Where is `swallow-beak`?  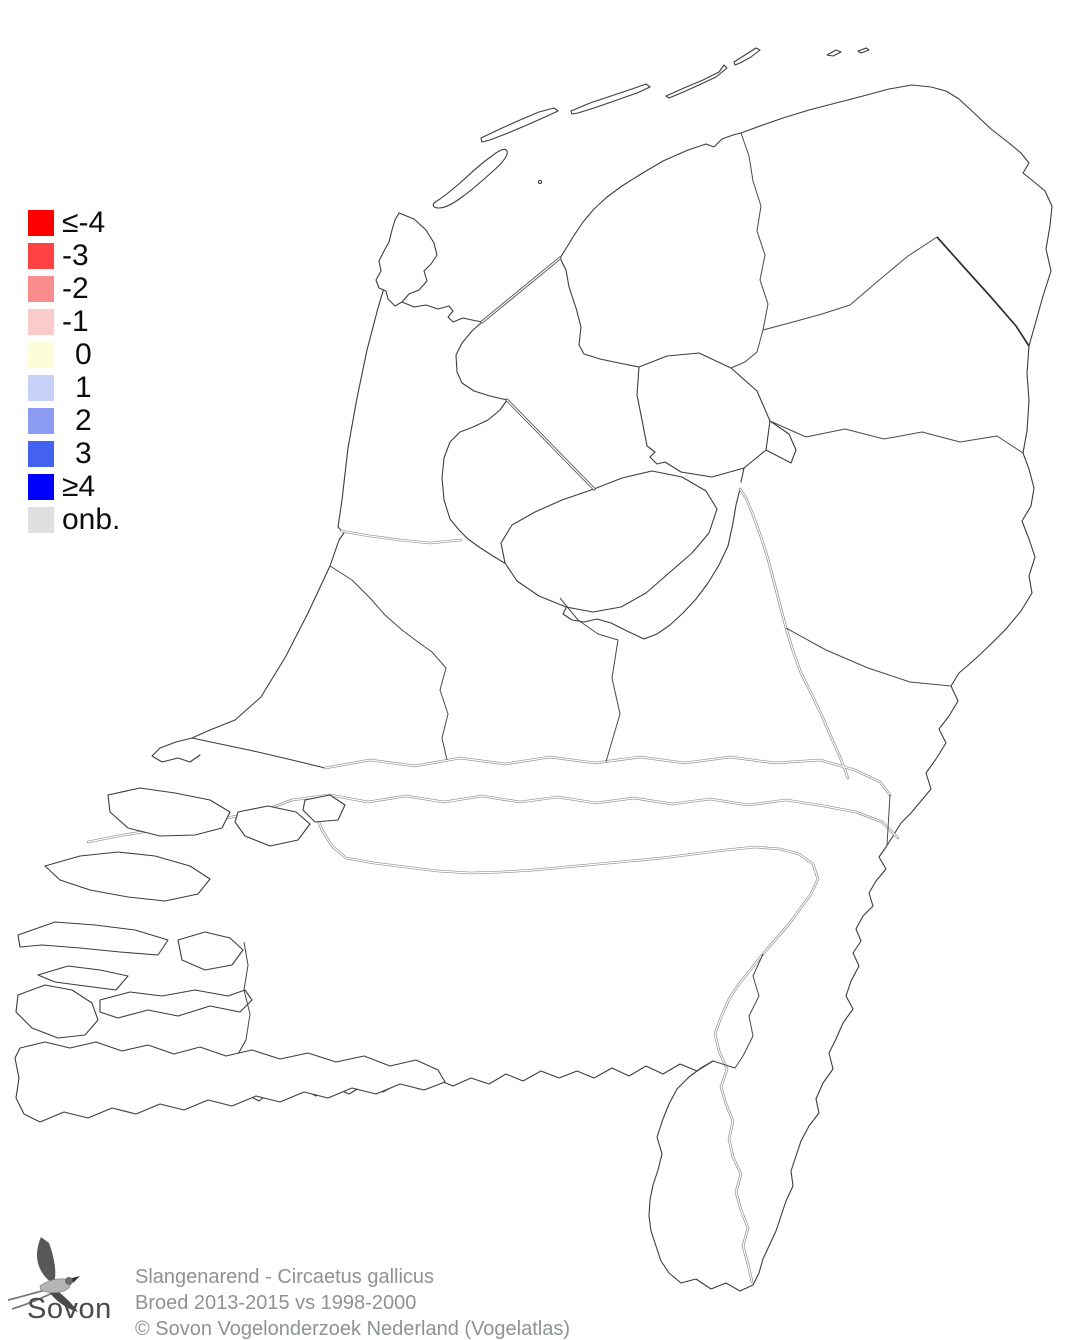
swallow-beak is located at coordinates (76, 1279).